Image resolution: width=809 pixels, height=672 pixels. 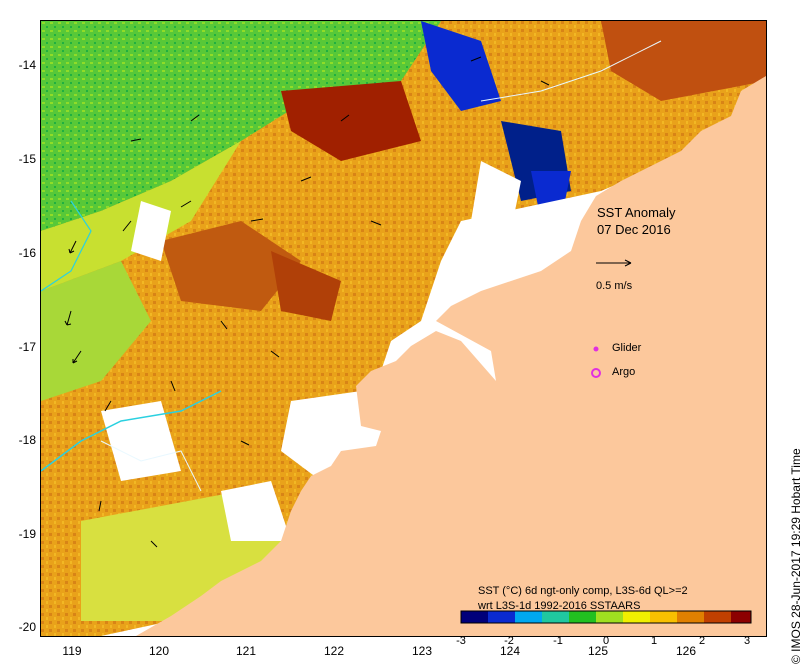 I want to click on colorbar-tick-label: 2, so click(x=702, y=641).